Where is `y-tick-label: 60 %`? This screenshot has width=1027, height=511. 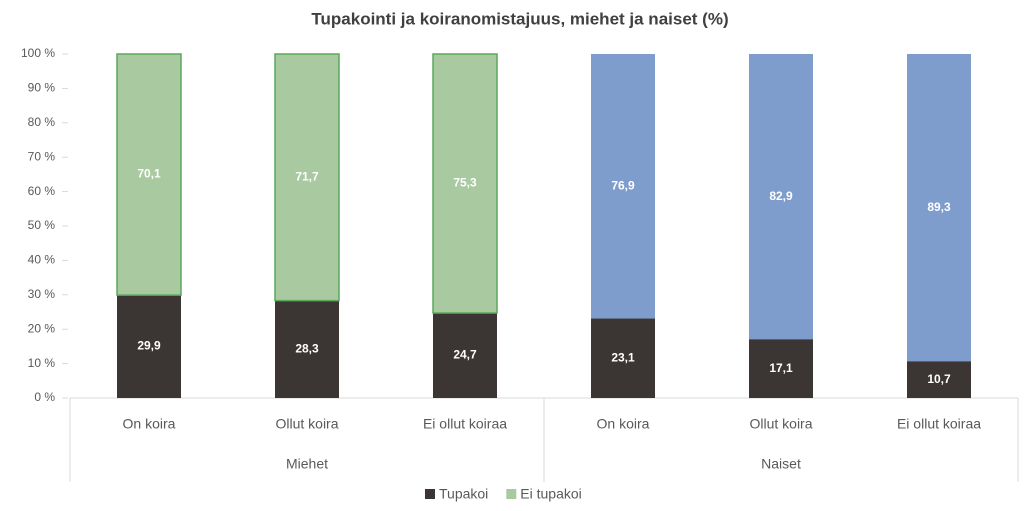 y-tick-label: 60 % is located at coordinates (42, 191).